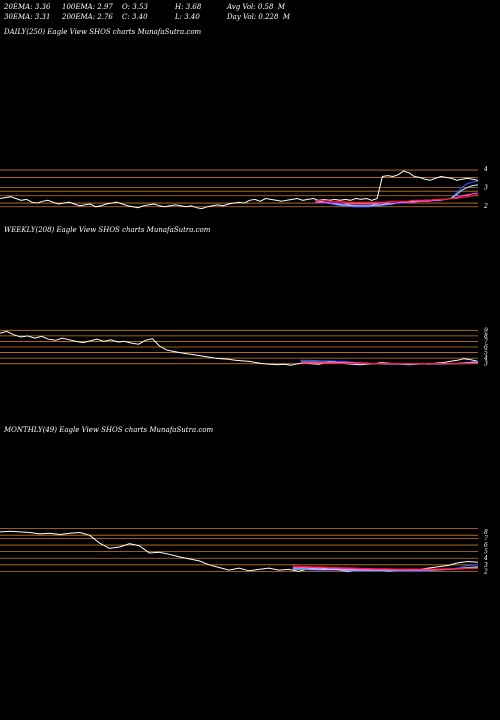 The height and width of the screenshot is (720, 500). What do you see at coordinates (486, 552) in the screenshot?
I see `monthly-y-tick-label: 5` at bounding box center [486, 552].